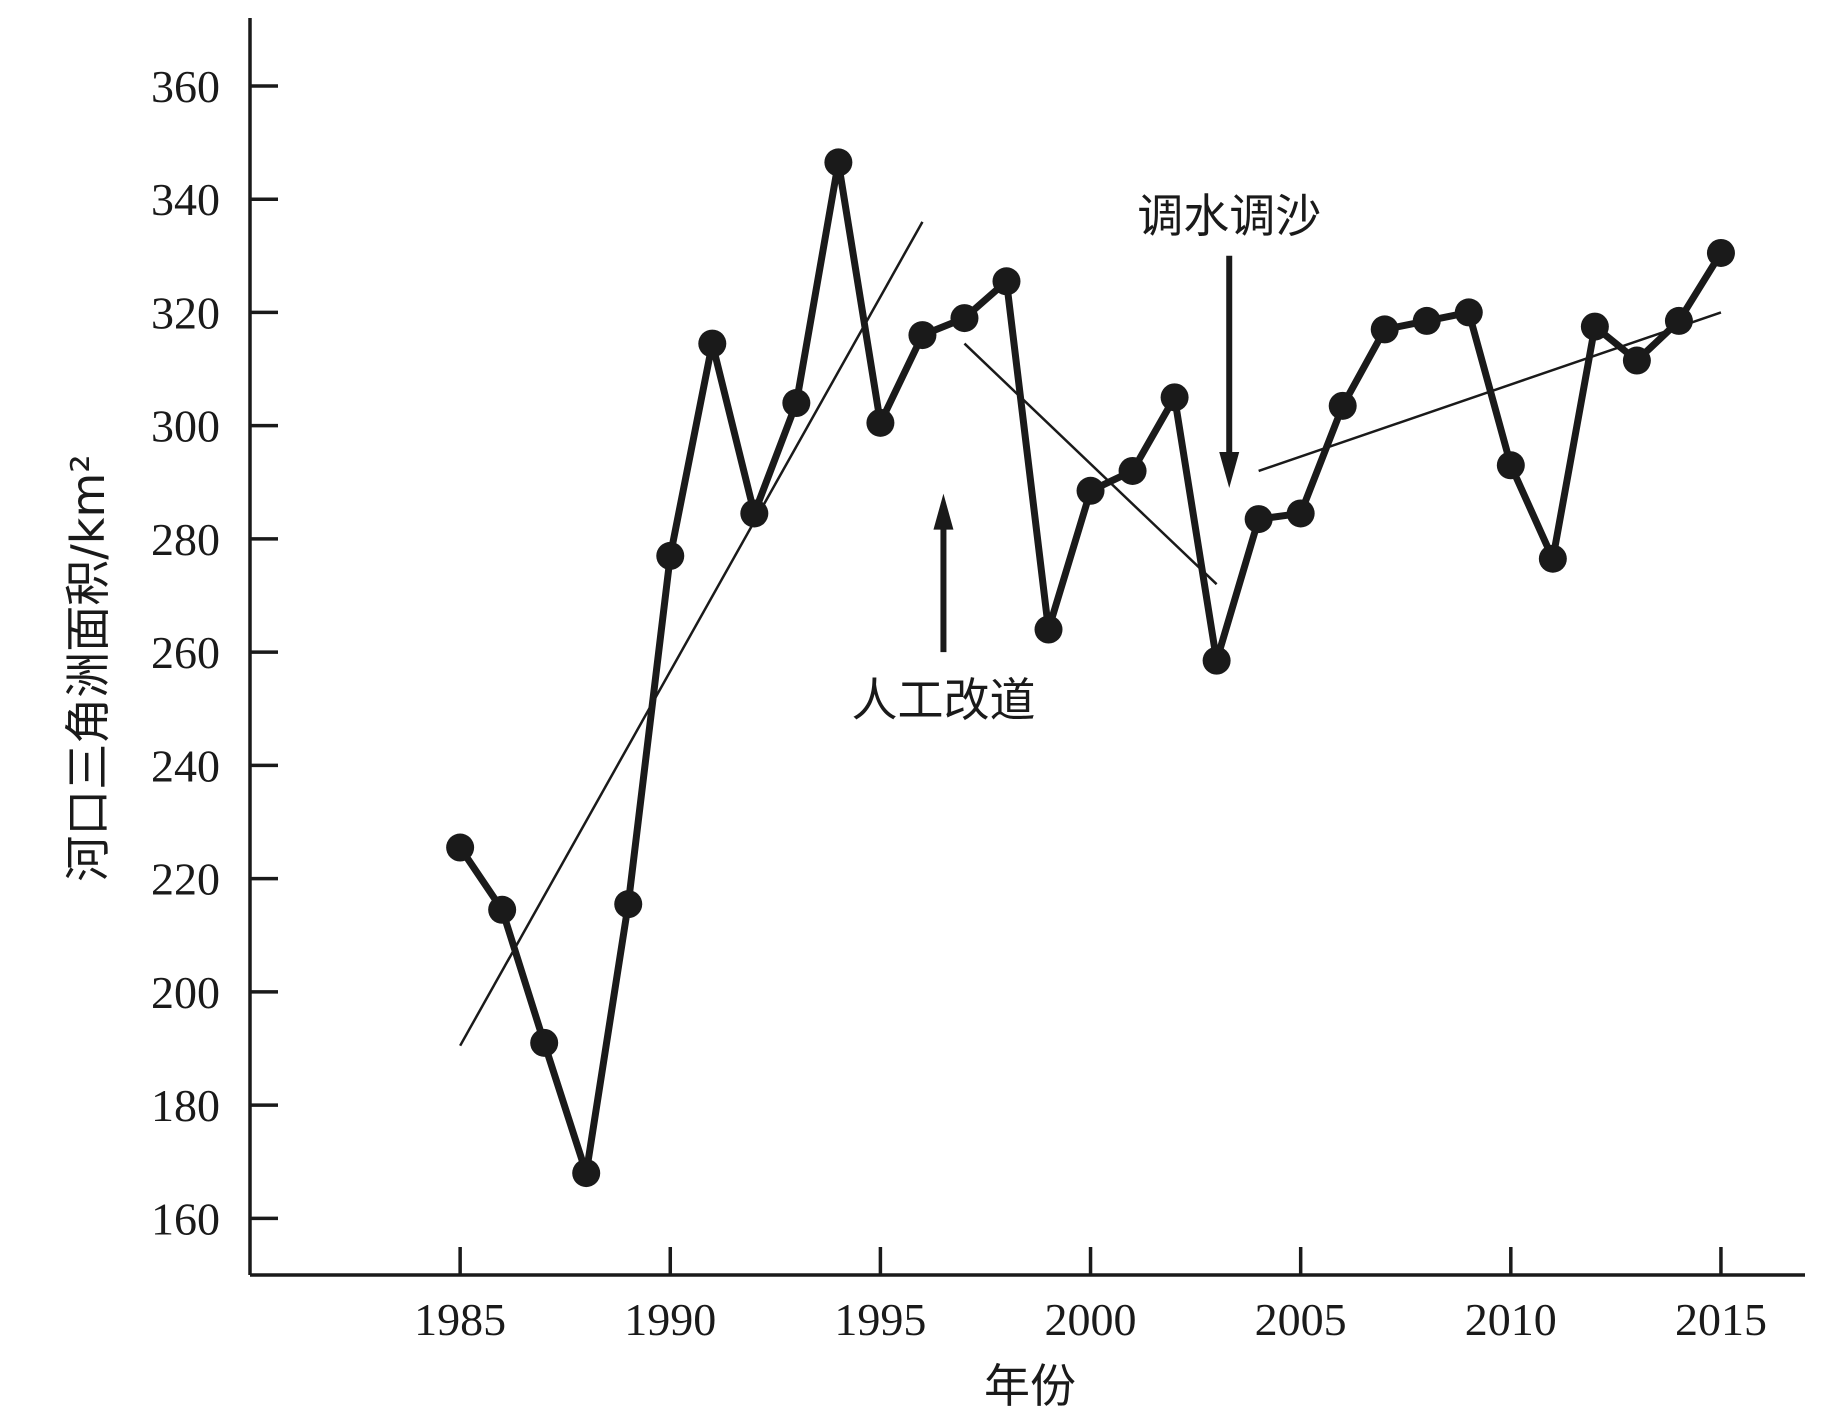 The height and width of the screenshot is (1417, 1843). Describe the element at coordinates (460, 1319) in the screenshot. I see `x-tick-label: 1985` at that location.